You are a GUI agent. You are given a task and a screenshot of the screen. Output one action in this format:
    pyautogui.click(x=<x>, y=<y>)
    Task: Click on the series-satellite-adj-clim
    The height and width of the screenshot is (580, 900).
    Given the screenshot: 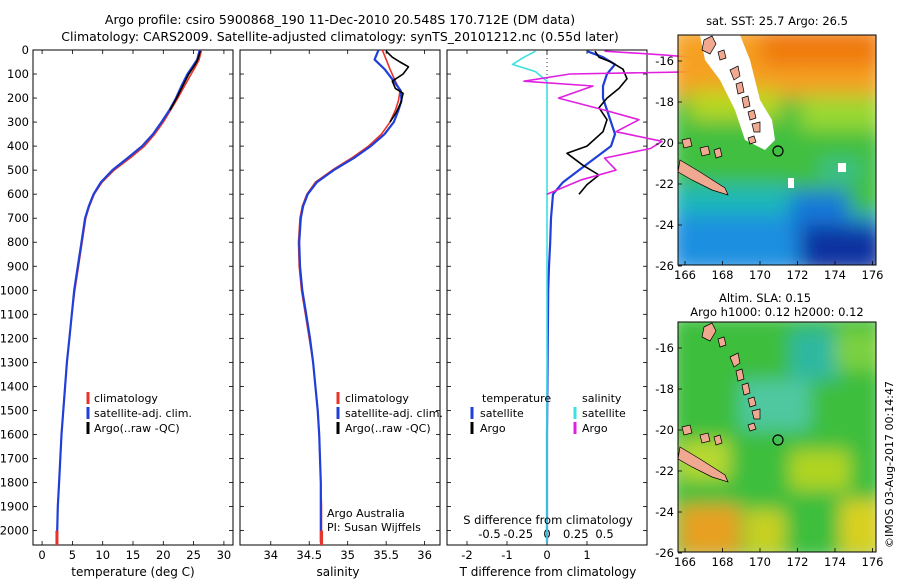 What is the action you would take?
    pyautogui.click(x=350, y=296)
    